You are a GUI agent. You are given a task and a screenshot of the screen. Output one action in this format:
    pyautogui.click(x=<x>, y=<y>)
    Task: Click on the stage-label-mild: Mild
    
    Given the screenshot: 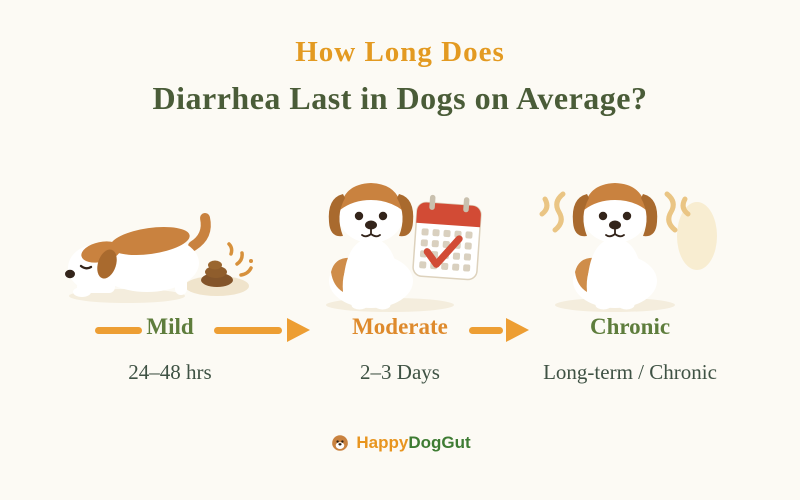 What is the action you would take?
    pyautogui.click(x=170, y=326)
    